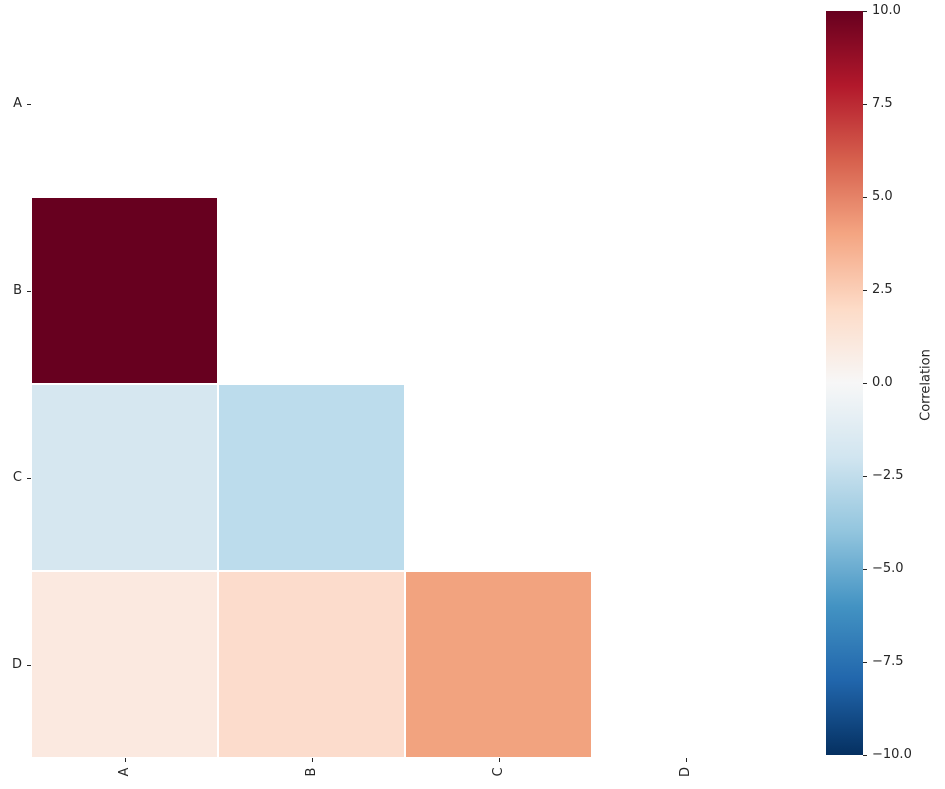  Describe the element at coordinates (882, 382) in the screenshot. I see `colorbar-tick-label-0.0: 0.0` at that location.